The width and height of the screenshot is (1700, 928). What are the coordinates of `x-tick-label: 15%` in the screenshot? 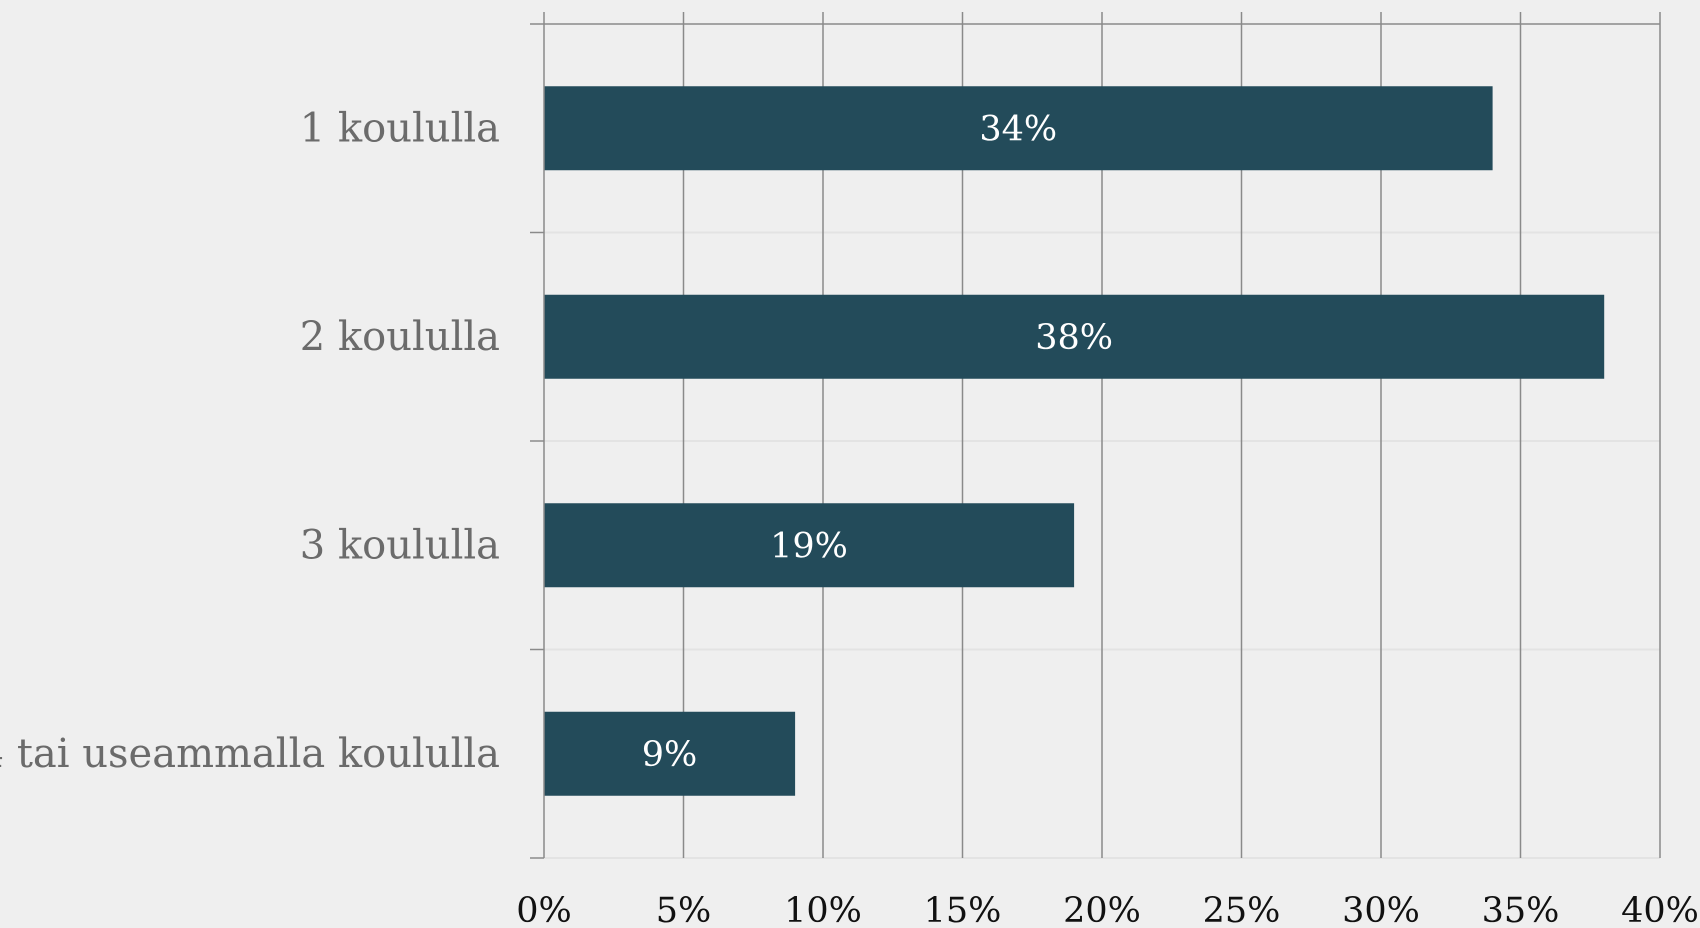 It's located at (963, 909).